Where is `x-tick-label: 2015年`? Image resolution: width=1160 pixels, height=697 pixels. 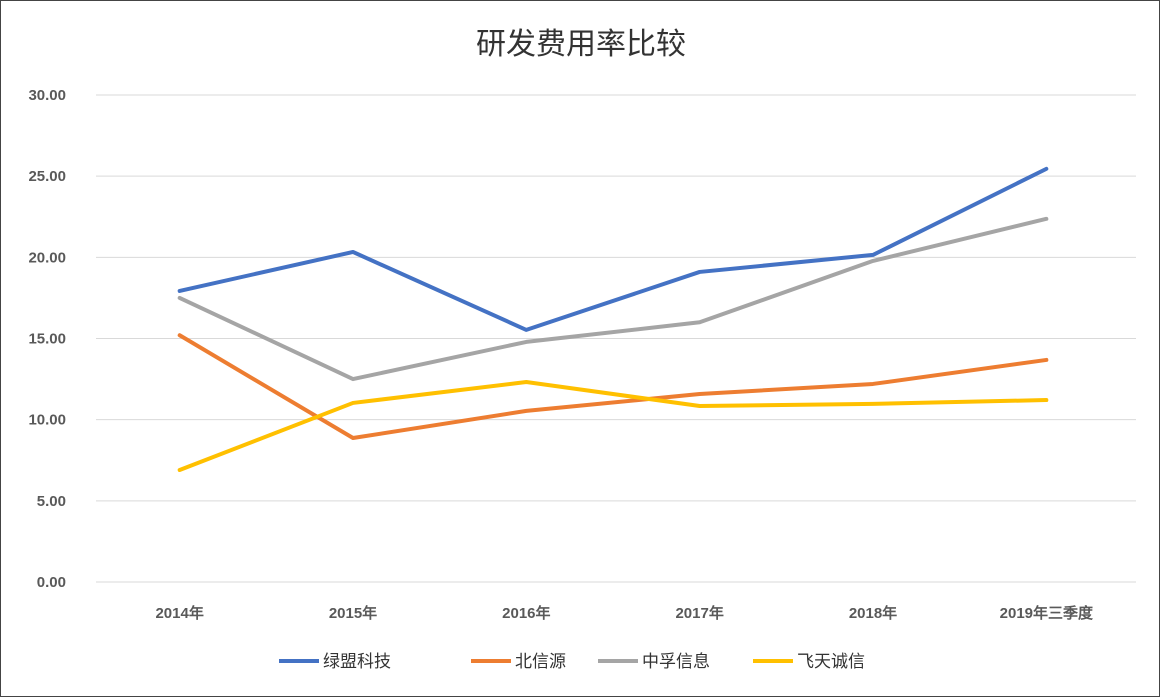
x-tick-label: 2015年 is located at coordinates (353, 613).